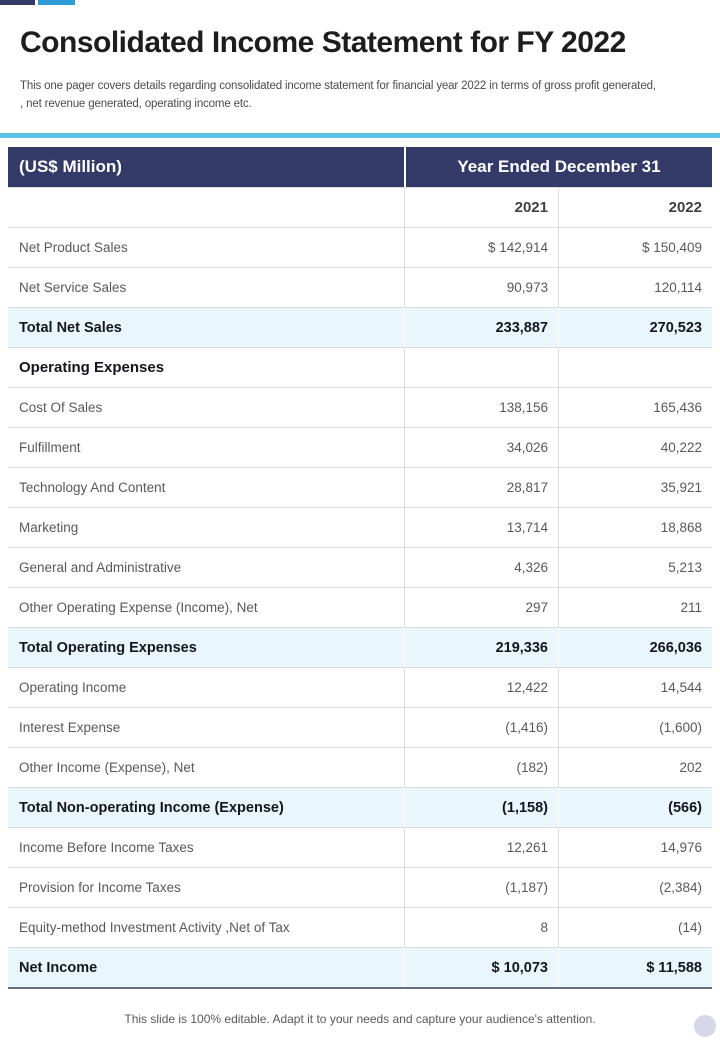  I want to click on table-row: Income Before Income Taxes 12,261 14,976, so click(360, 847).